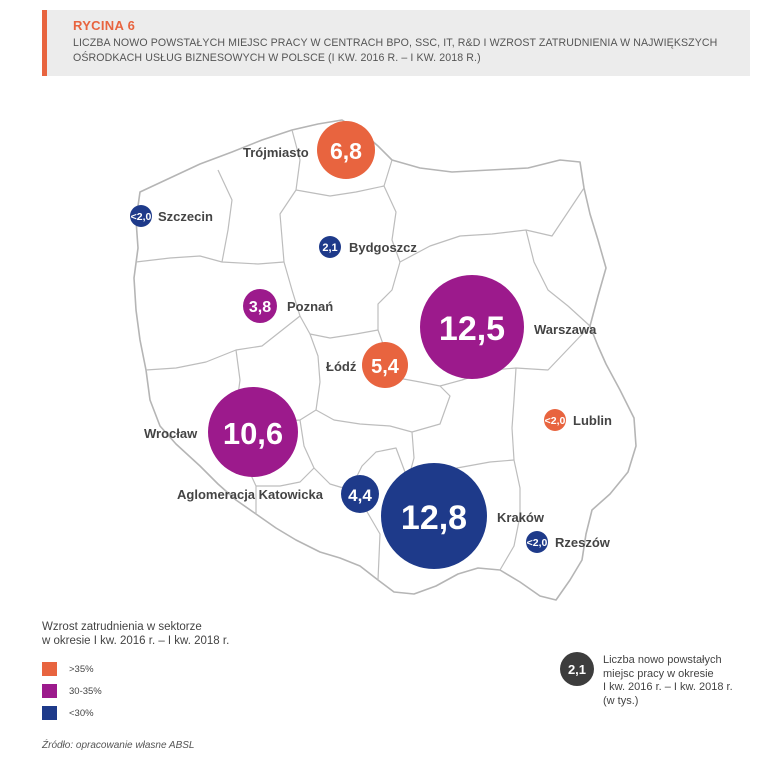 The image size is (760, 760). I want to click on label-katowice: Aglomeracja Katowicka, so click(250, 494).